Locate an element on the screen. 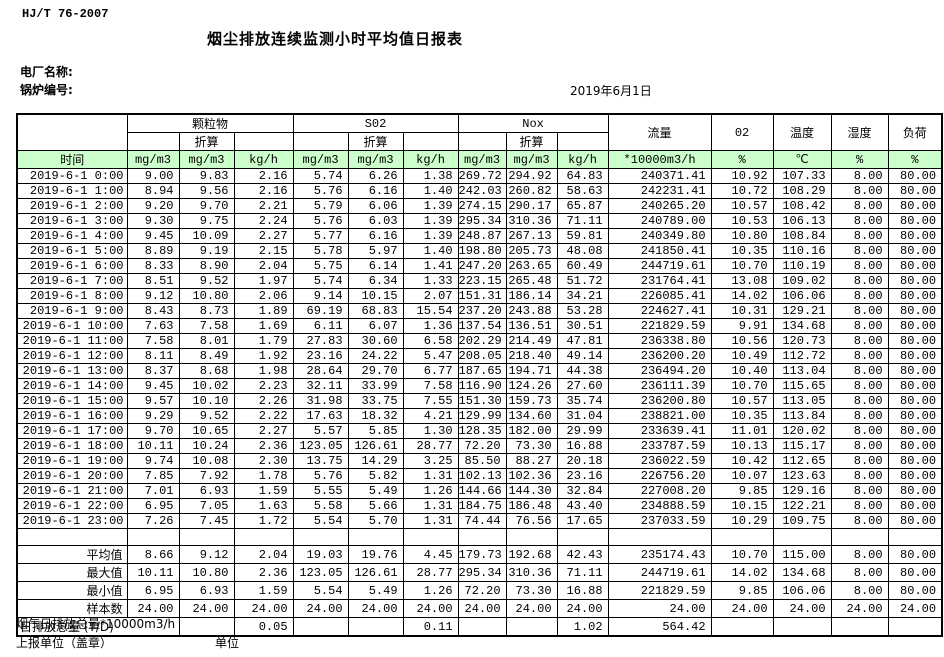 The image size is (944, 657). value-cell: 112.65 is located at coordinates (802, 461).